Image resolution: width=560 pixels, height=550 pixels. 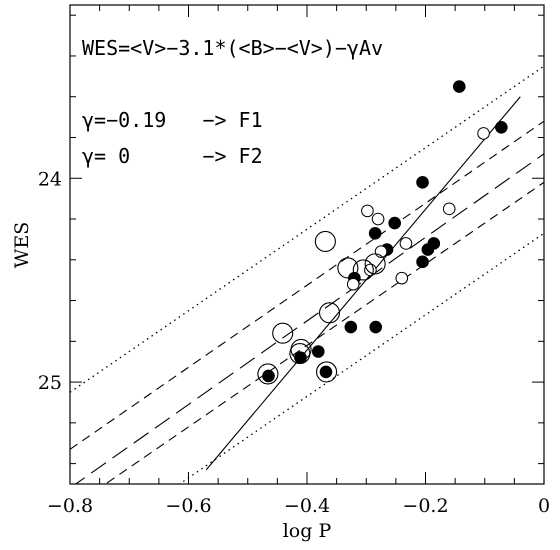 I want to click on y-tick-label: 24, so click(x=50, y=179).